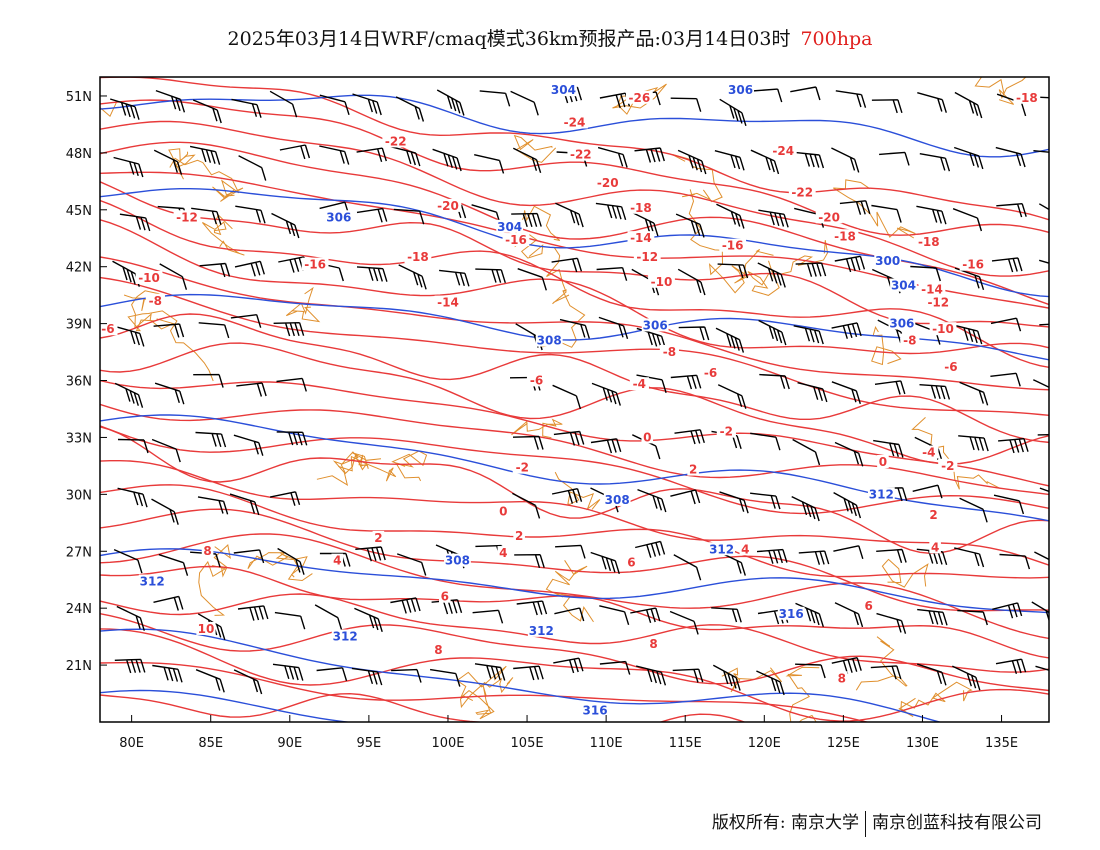 This screenshot has height=850, width=1100. What do you see at coordinates (396, 141) in the screenshot?
I see `temperature-label: -22` at bounding box center [396, 141].